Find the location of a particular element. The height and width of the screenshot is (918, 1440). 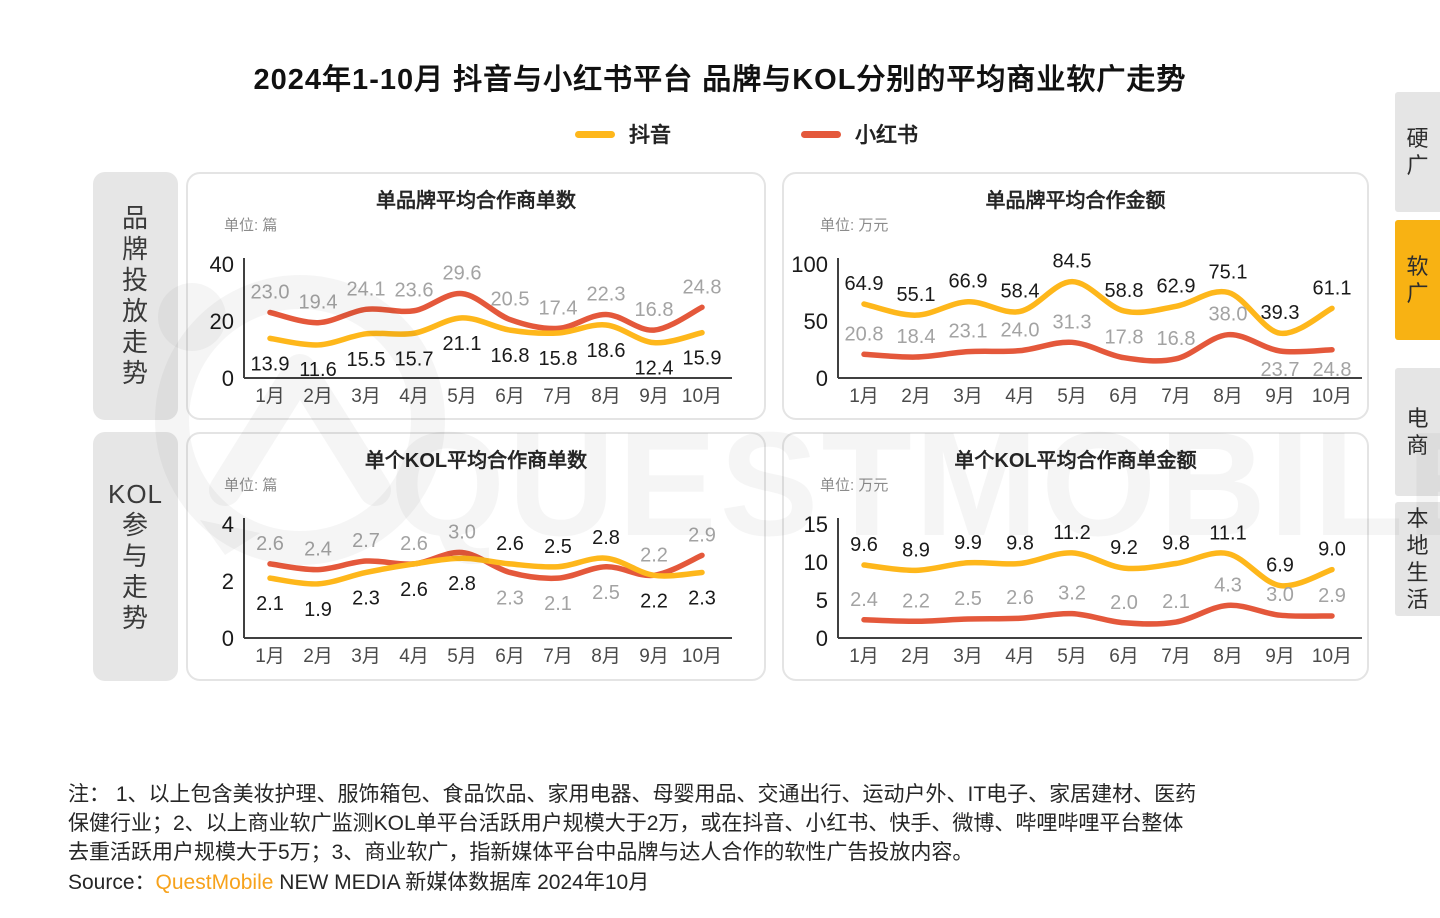

data-label: 17.4 is located at coordinates (558, 308).